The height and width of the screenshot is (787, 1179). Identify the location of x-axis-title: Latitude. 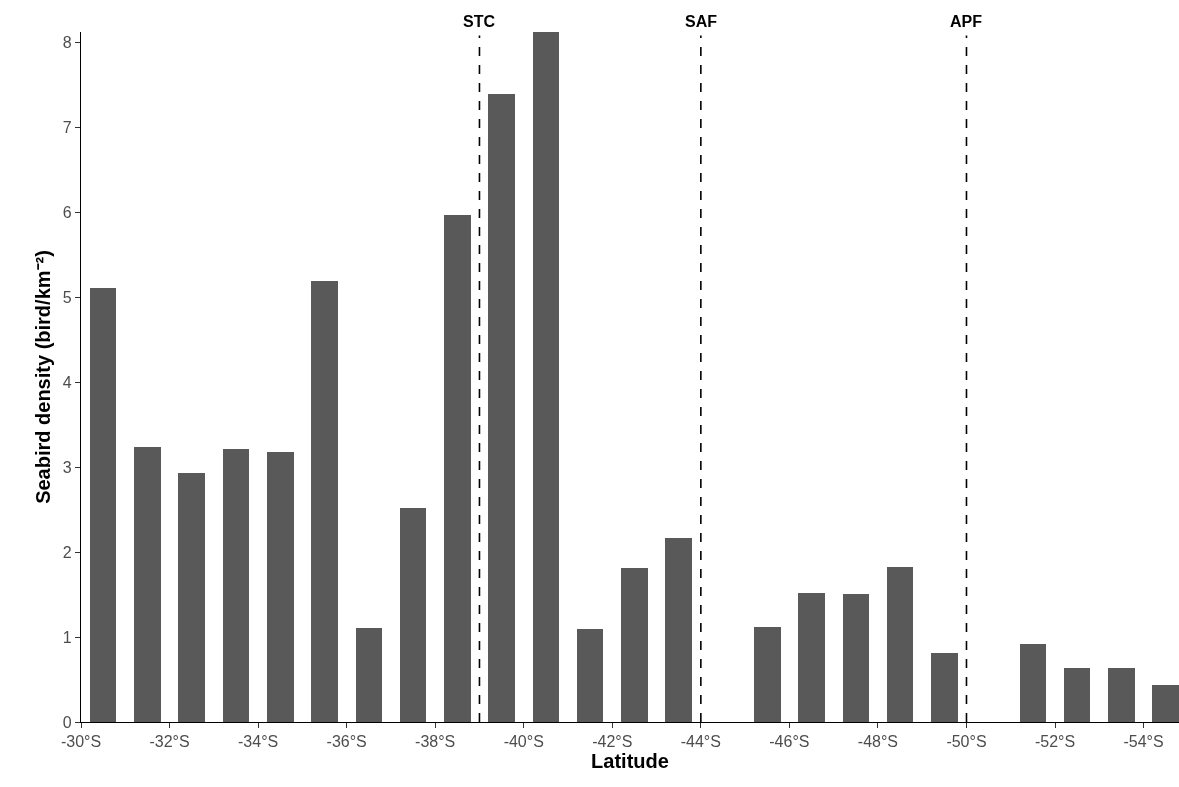
(630, 761).